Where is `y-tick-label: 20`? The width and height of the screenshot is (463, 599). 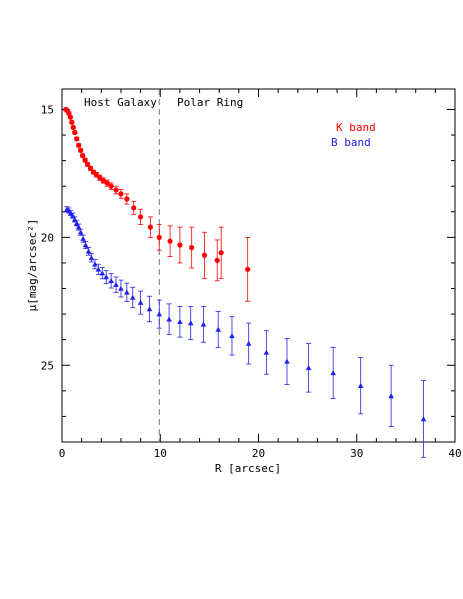
y-tick-label: 20 is located at coordinates (47, 237).